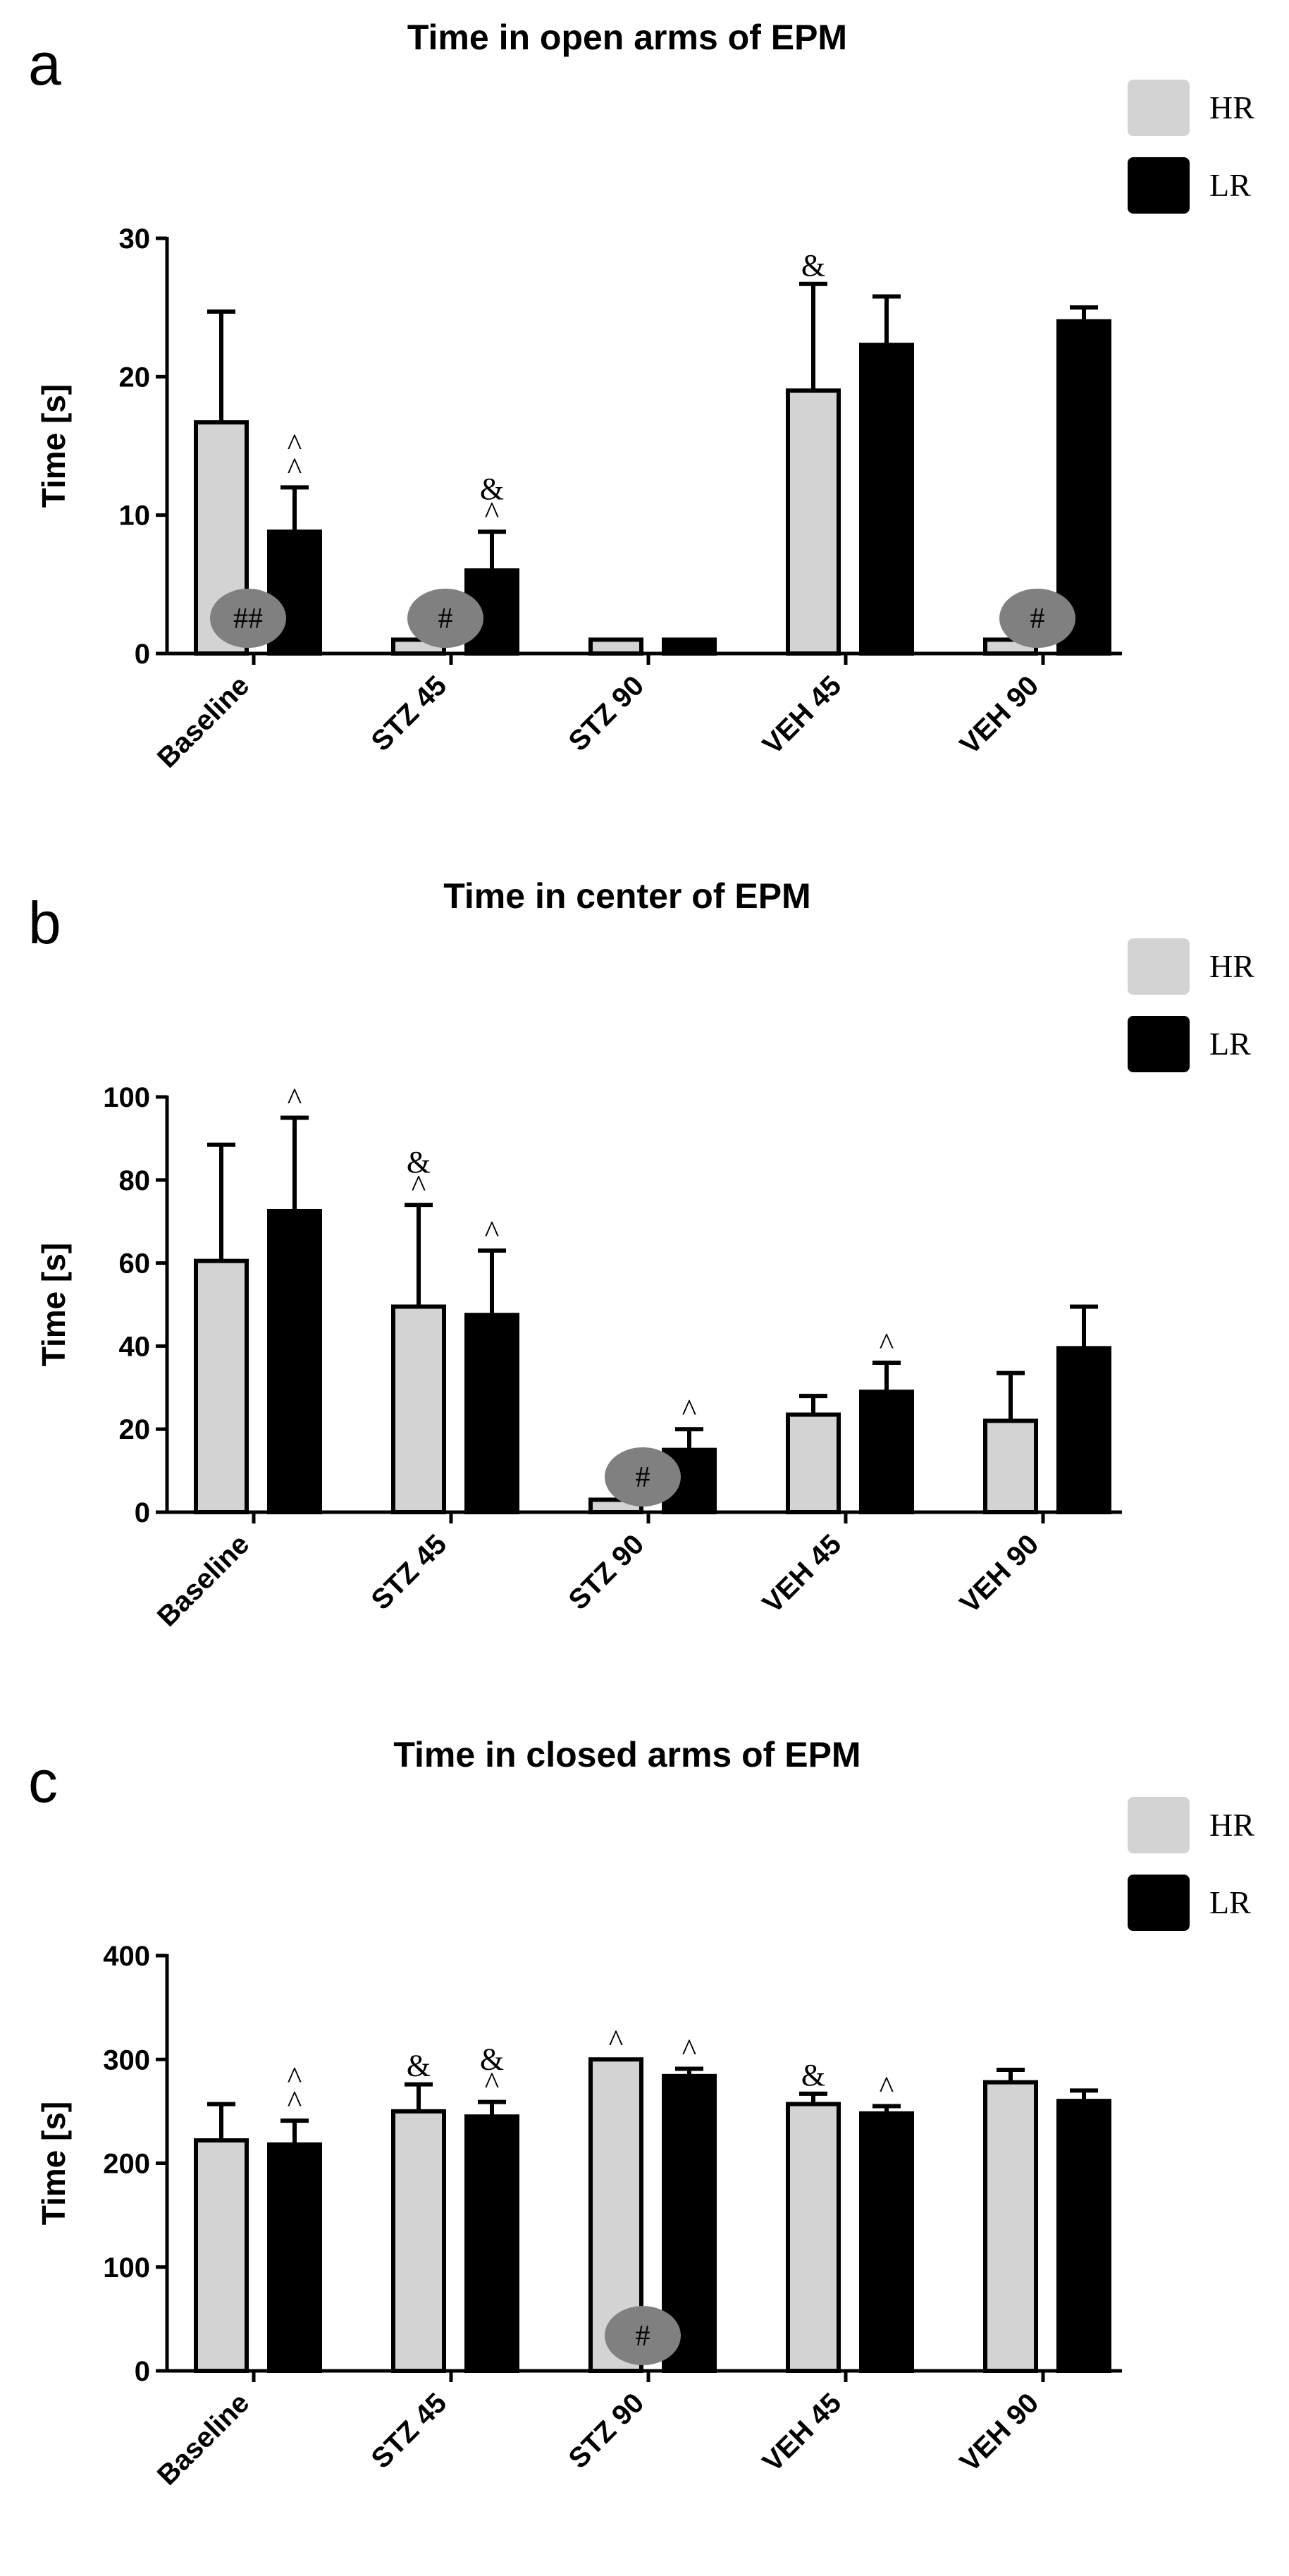 The image size is (1289, 2576). I want to click on y-tick-label: 30, so click(135, 238).